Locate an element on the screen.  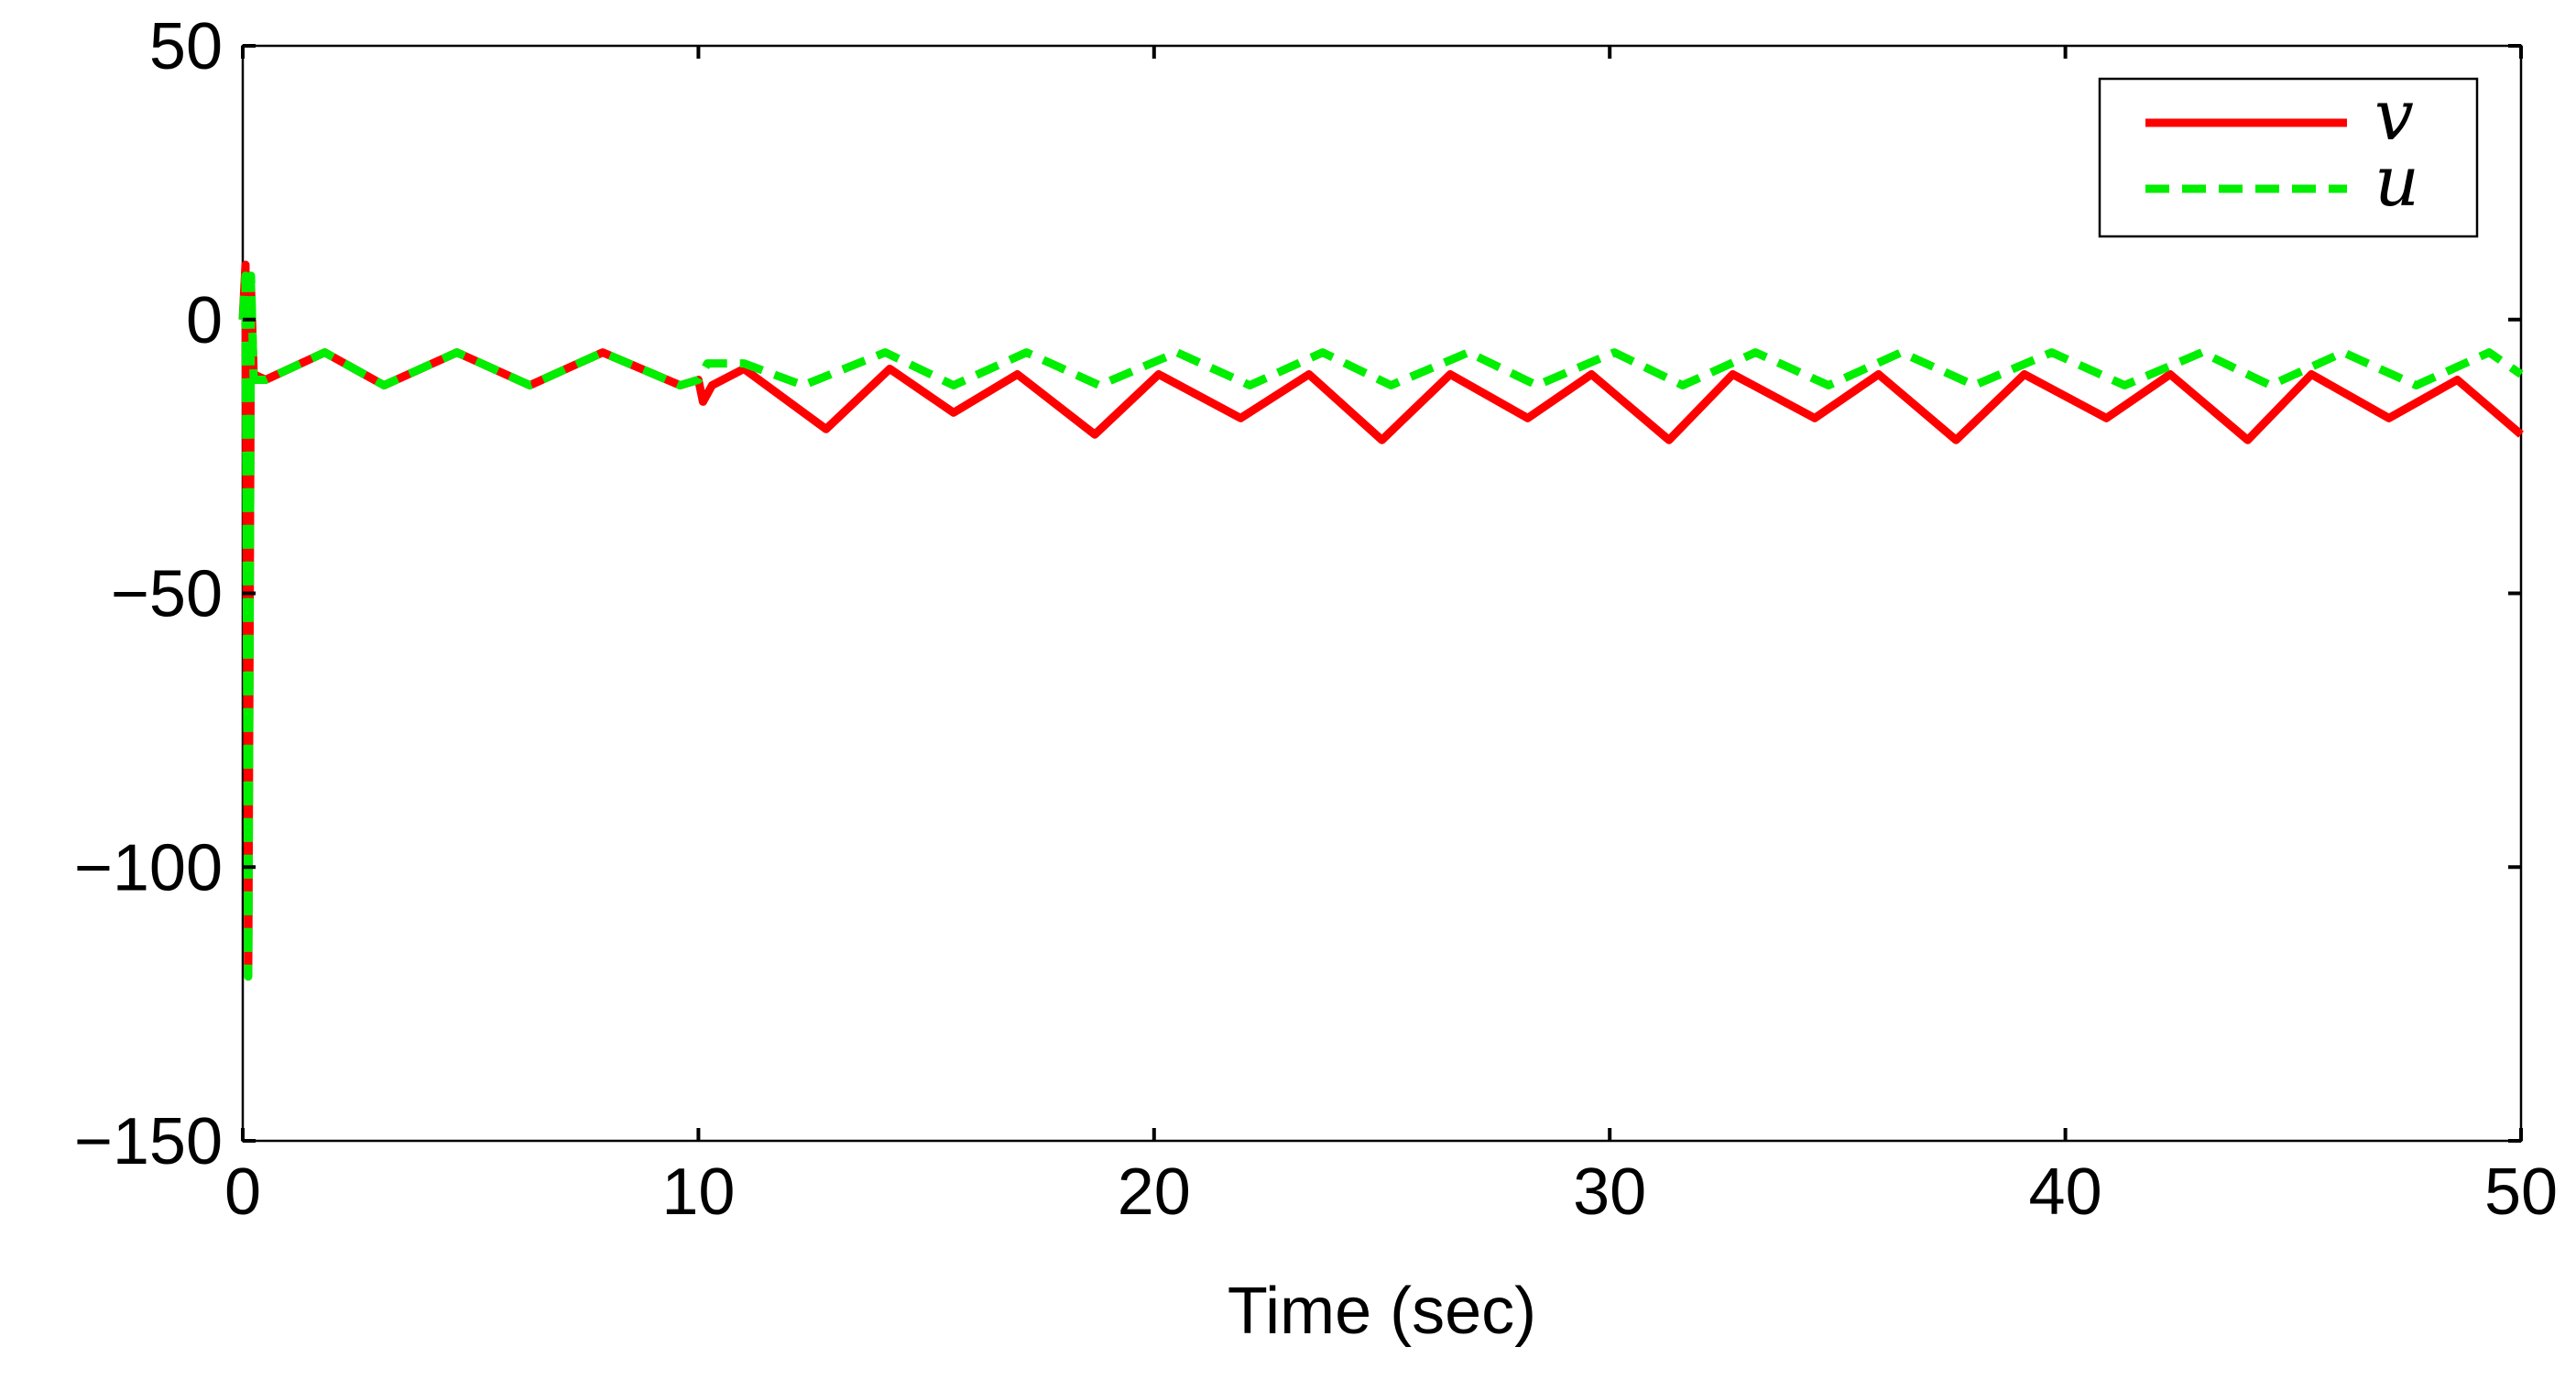
x-tick-label: 20 is located at coordinates (1154, 1192).